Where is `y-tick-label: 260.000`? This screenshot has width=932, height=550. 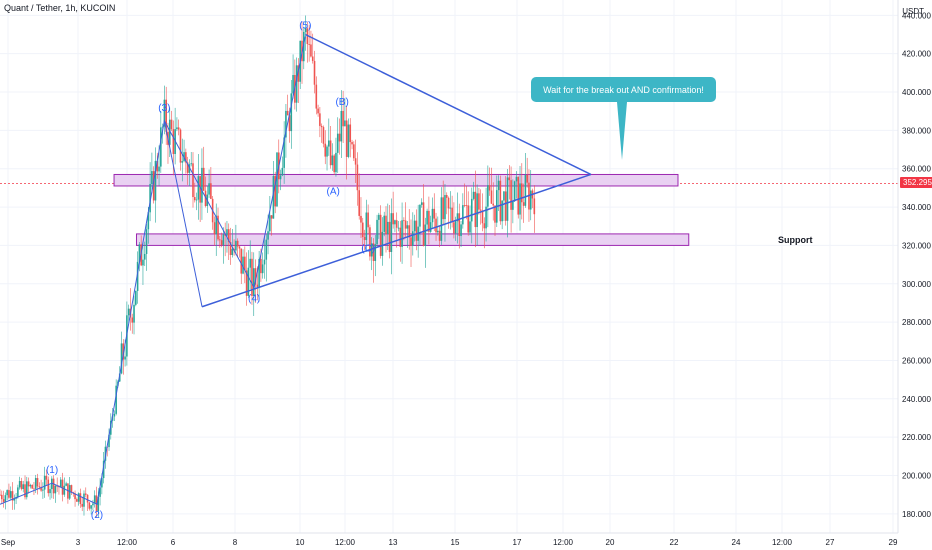
y-tick-label: 260.000 is located at coordinates (916, 360).